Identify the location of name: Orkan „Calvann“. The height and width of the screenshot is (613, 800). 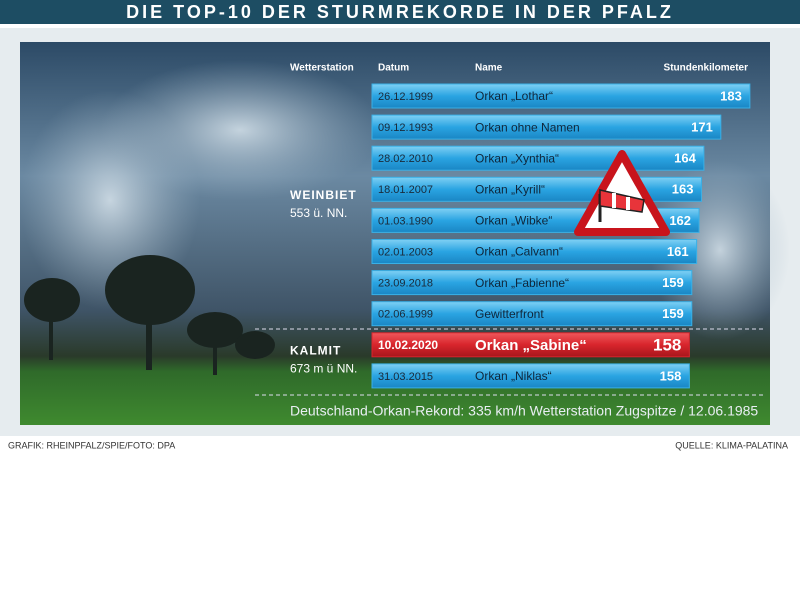
(519, 252).